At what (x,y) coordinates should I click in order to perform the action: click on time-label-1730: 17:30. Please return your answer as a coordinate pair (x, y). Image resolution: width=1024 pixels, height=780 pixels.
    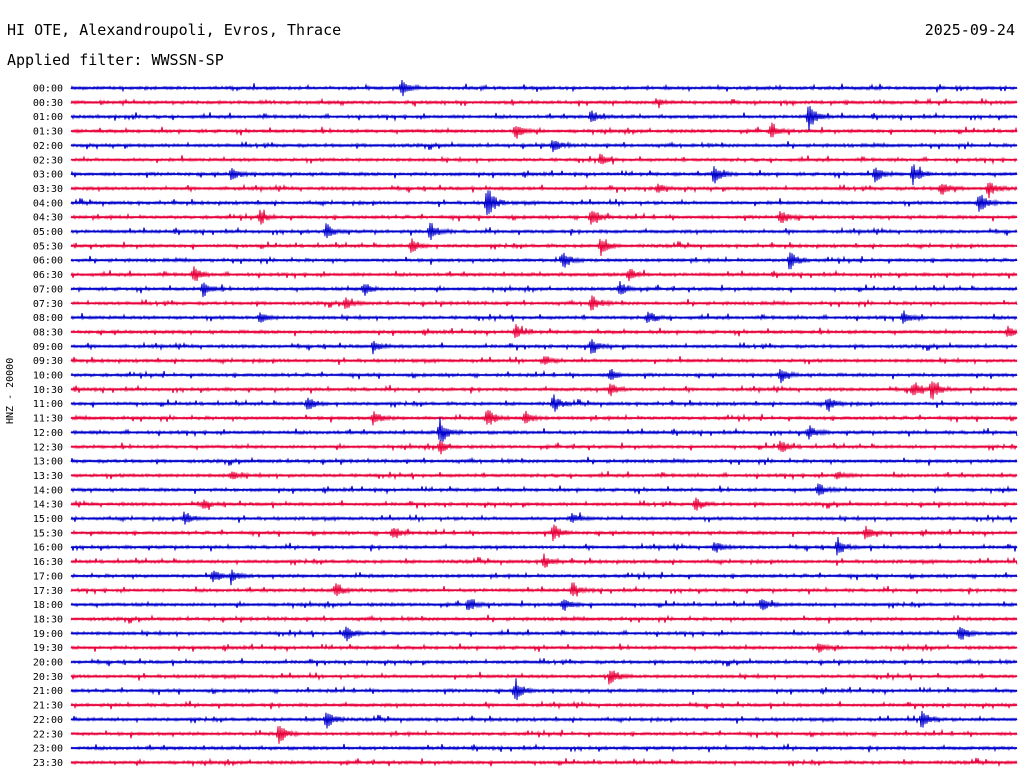
    Looking at the image, I should click on (48, 591).